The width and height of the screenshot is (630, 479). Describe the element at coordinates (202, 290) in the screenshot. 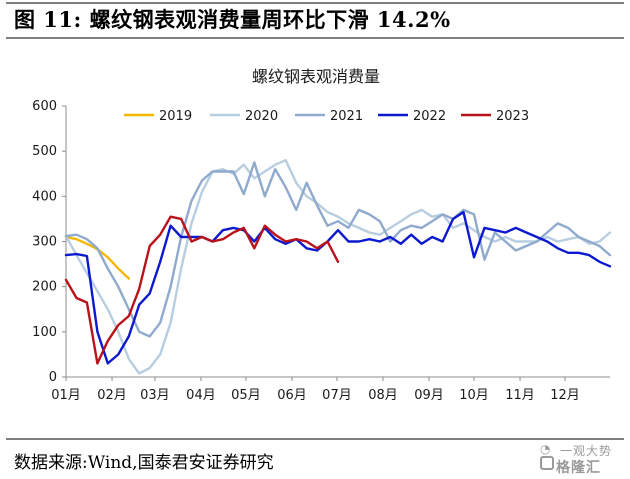

I see `series-line-2023` at that location.